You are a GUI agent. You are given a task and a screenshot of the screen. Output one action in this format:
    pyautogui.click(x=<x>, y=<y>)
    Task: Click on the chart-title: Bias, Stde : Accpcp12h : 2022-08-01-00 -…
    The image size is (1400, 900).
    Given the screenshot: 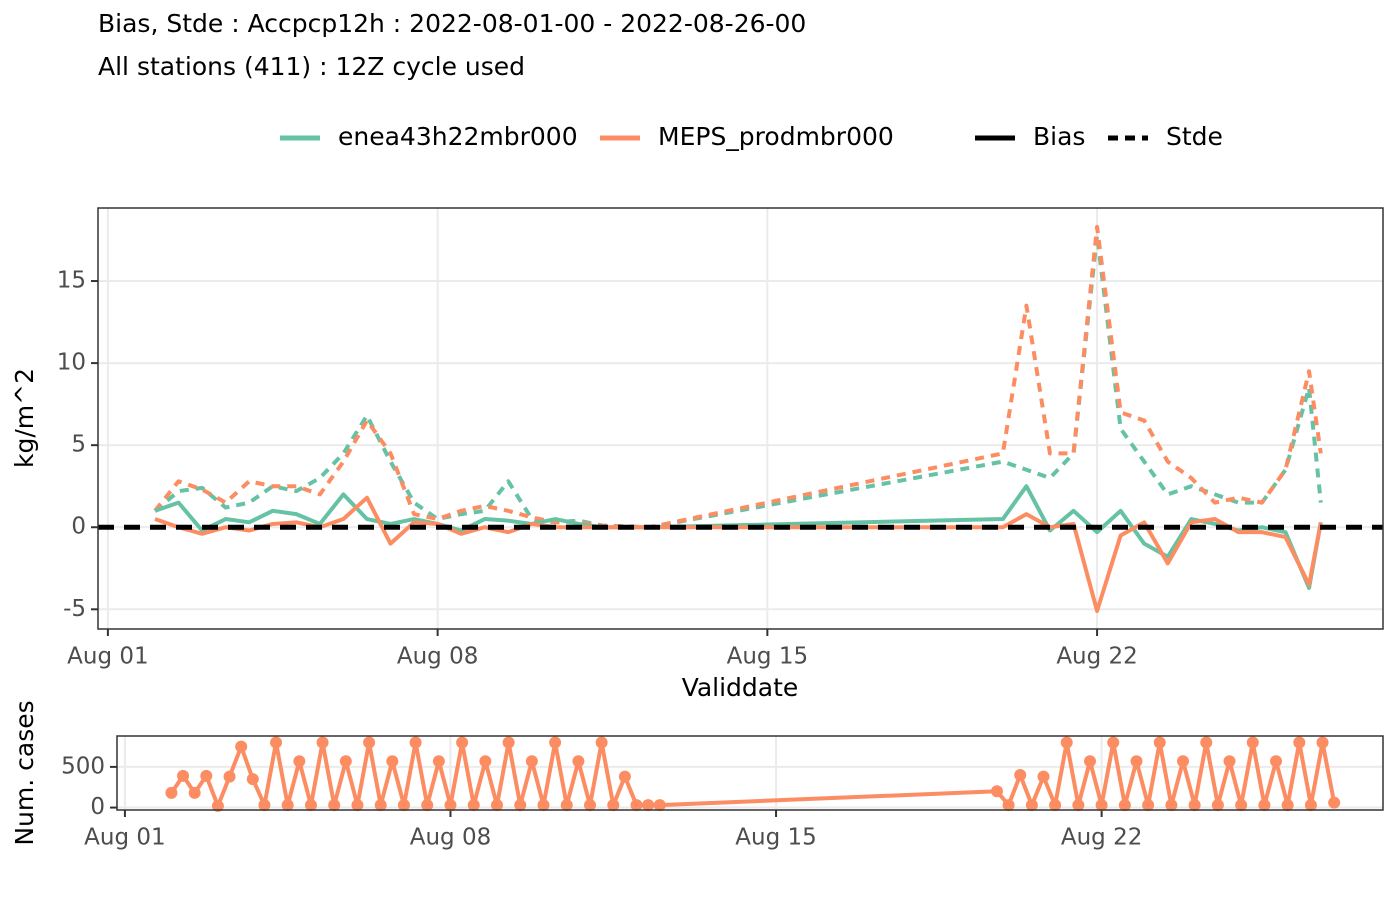 What is the action you would take?
    pyautogui.click(x=452, y=23)
    